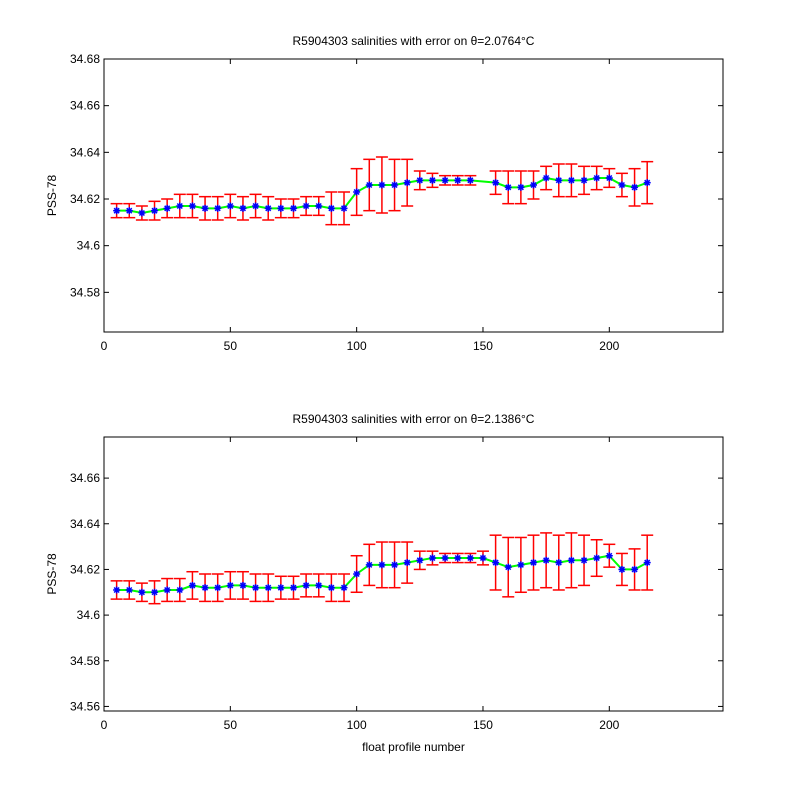 The image size is (800, 800). Describe the element at coordinates (413, 747) in the screenshot. I see `x-axis-label: float profile number` at that location.